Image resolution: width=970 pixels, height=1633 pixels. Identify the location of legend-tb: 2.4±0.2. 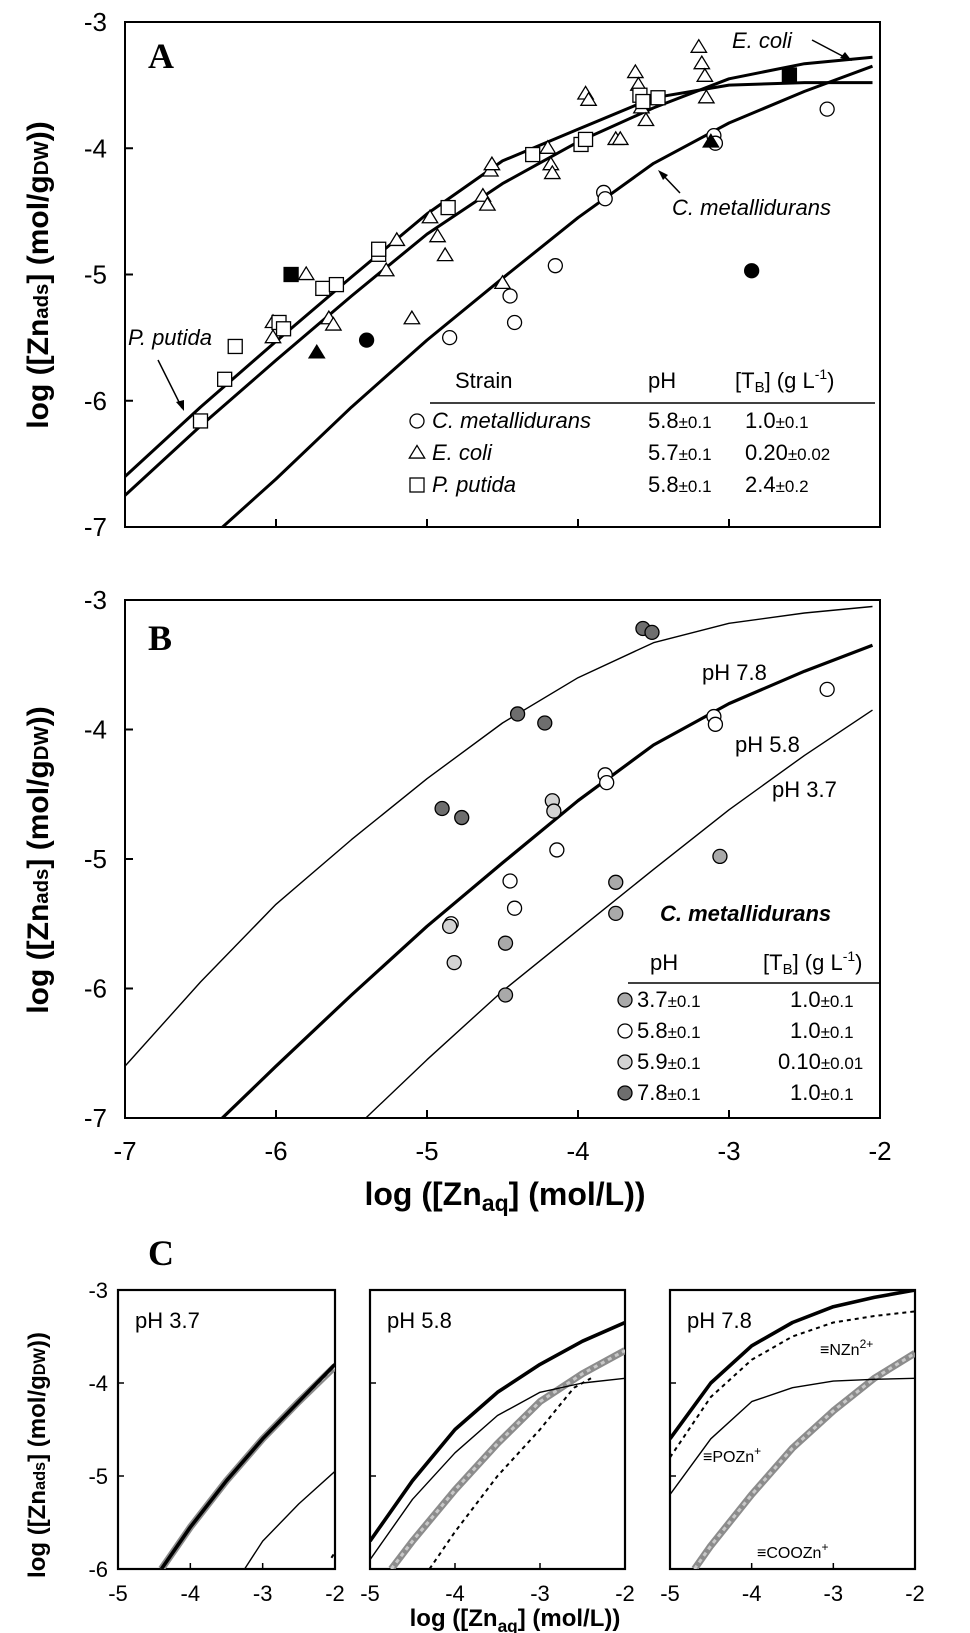
(777, 484).